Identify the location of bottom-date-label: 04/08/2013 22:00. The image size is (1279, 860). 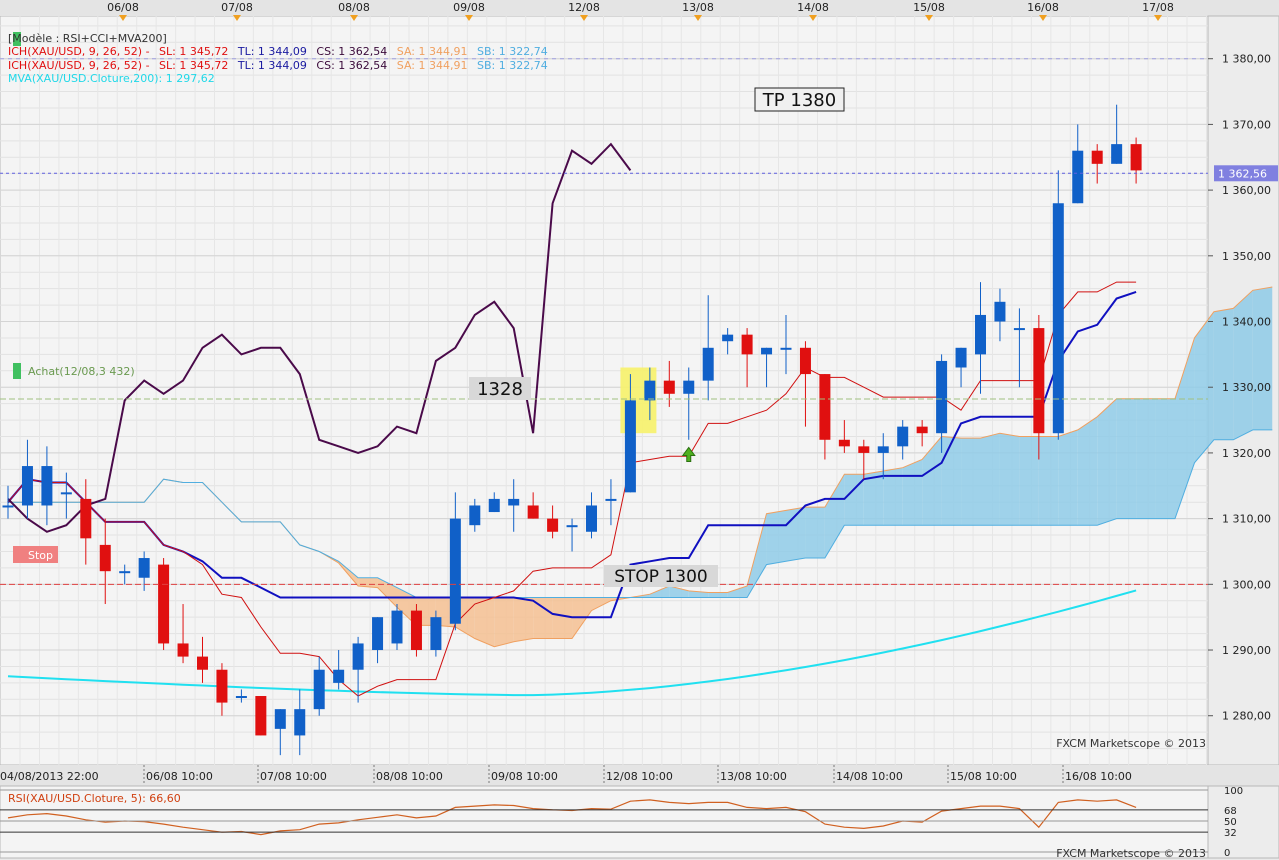
(49, 776).